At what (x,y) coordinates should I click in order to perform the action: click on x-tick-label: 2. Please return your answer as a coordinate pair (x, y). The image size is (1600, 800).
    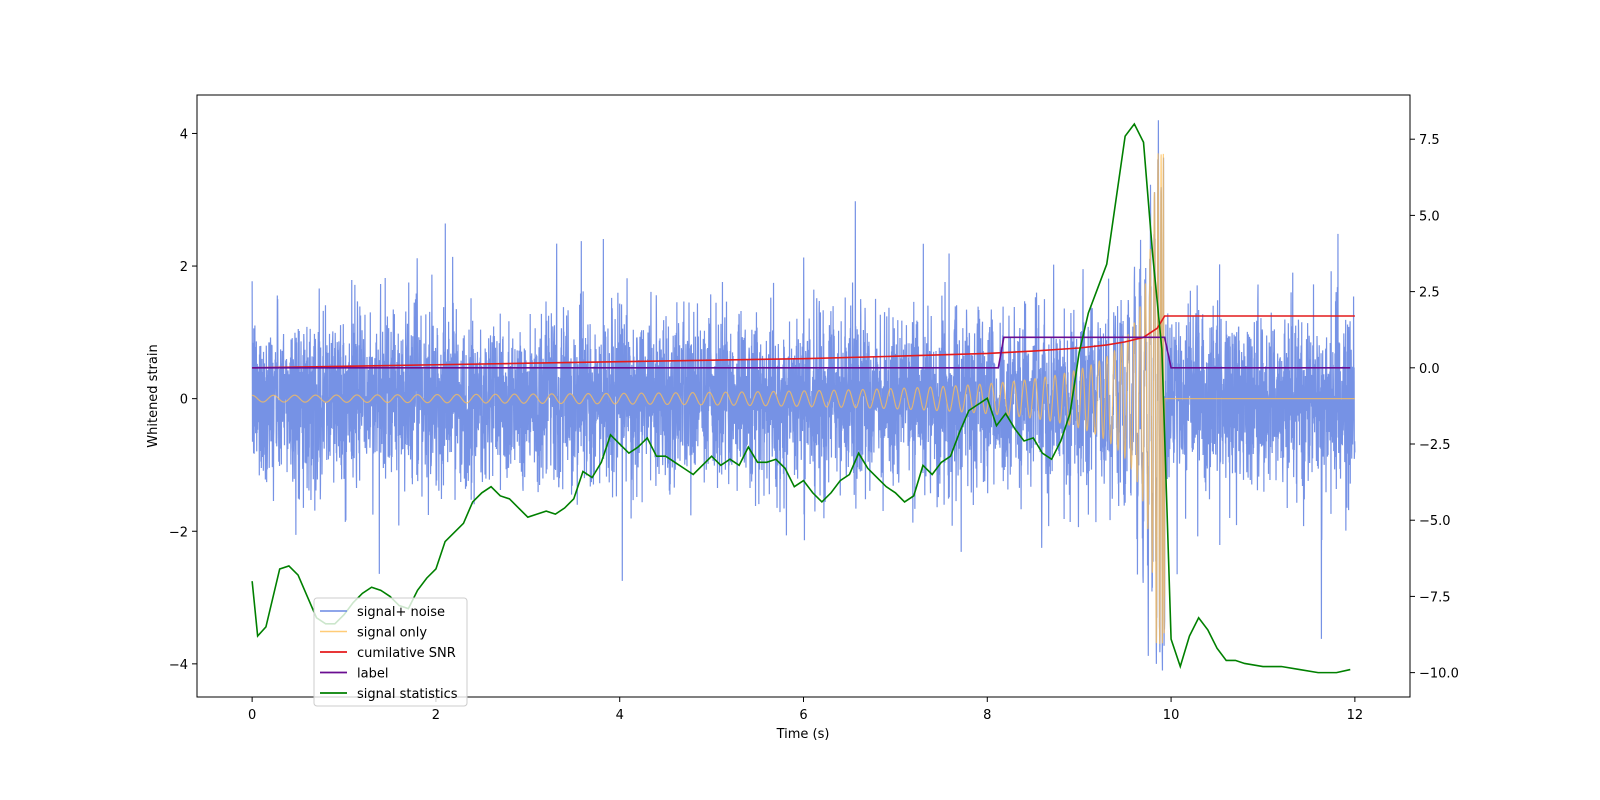
    Looking at the image, I should click on (436, 715).